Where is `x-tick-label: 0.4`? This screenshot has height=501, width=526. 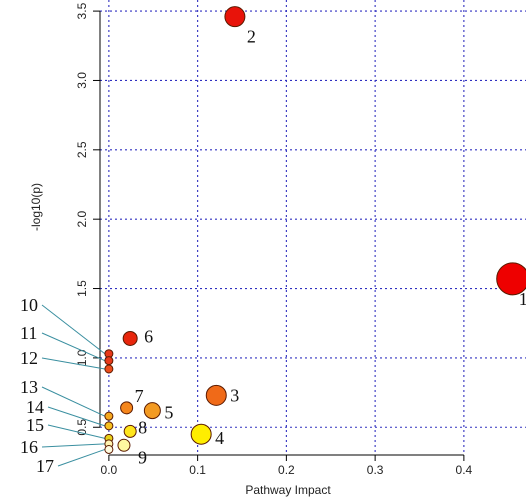 x-tick-label: 0.4 is located at coordinates (464, 470).